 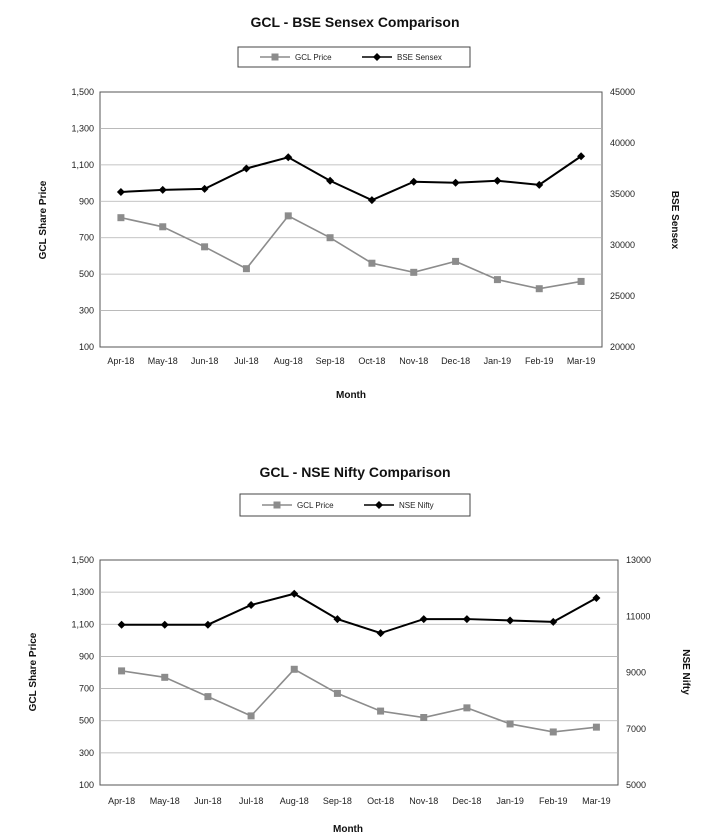 I want to click on chart-2-y-ticks: 100 300 500 700 900 1,100 1,300 1,500, so click(x=82, y=672).